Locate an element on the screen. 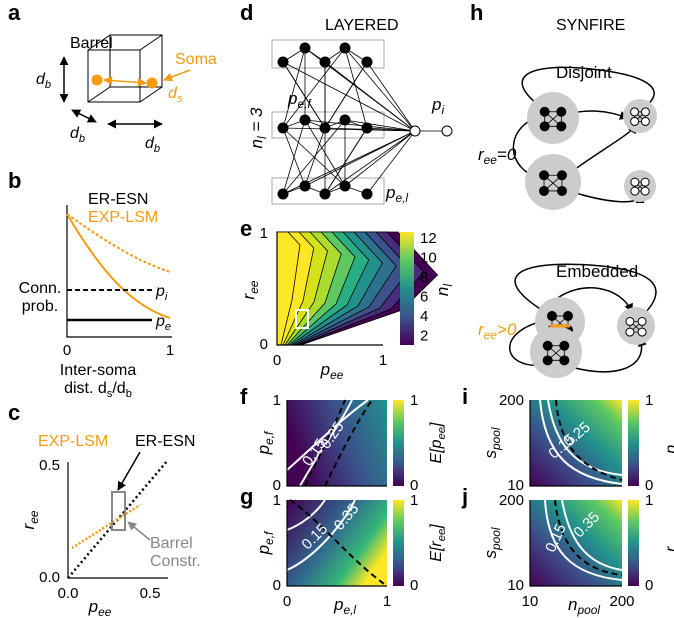 The height and width of the screenshot is (618, 674). colorbar-tick-label: 0 is located at coordinates (414, 585).